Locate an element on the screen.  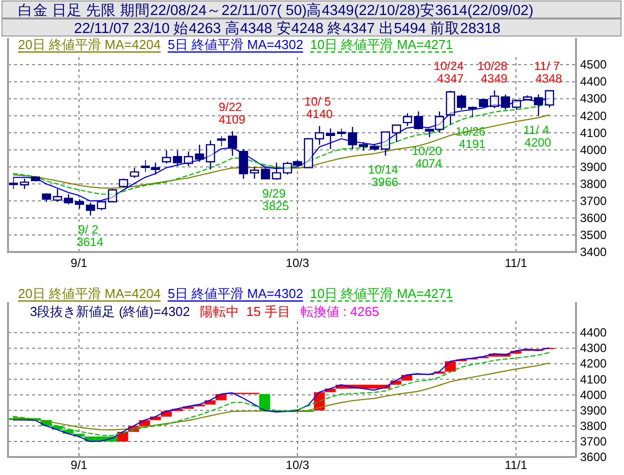
y-tick-label: 3400 is located at coordinates (594, 252).